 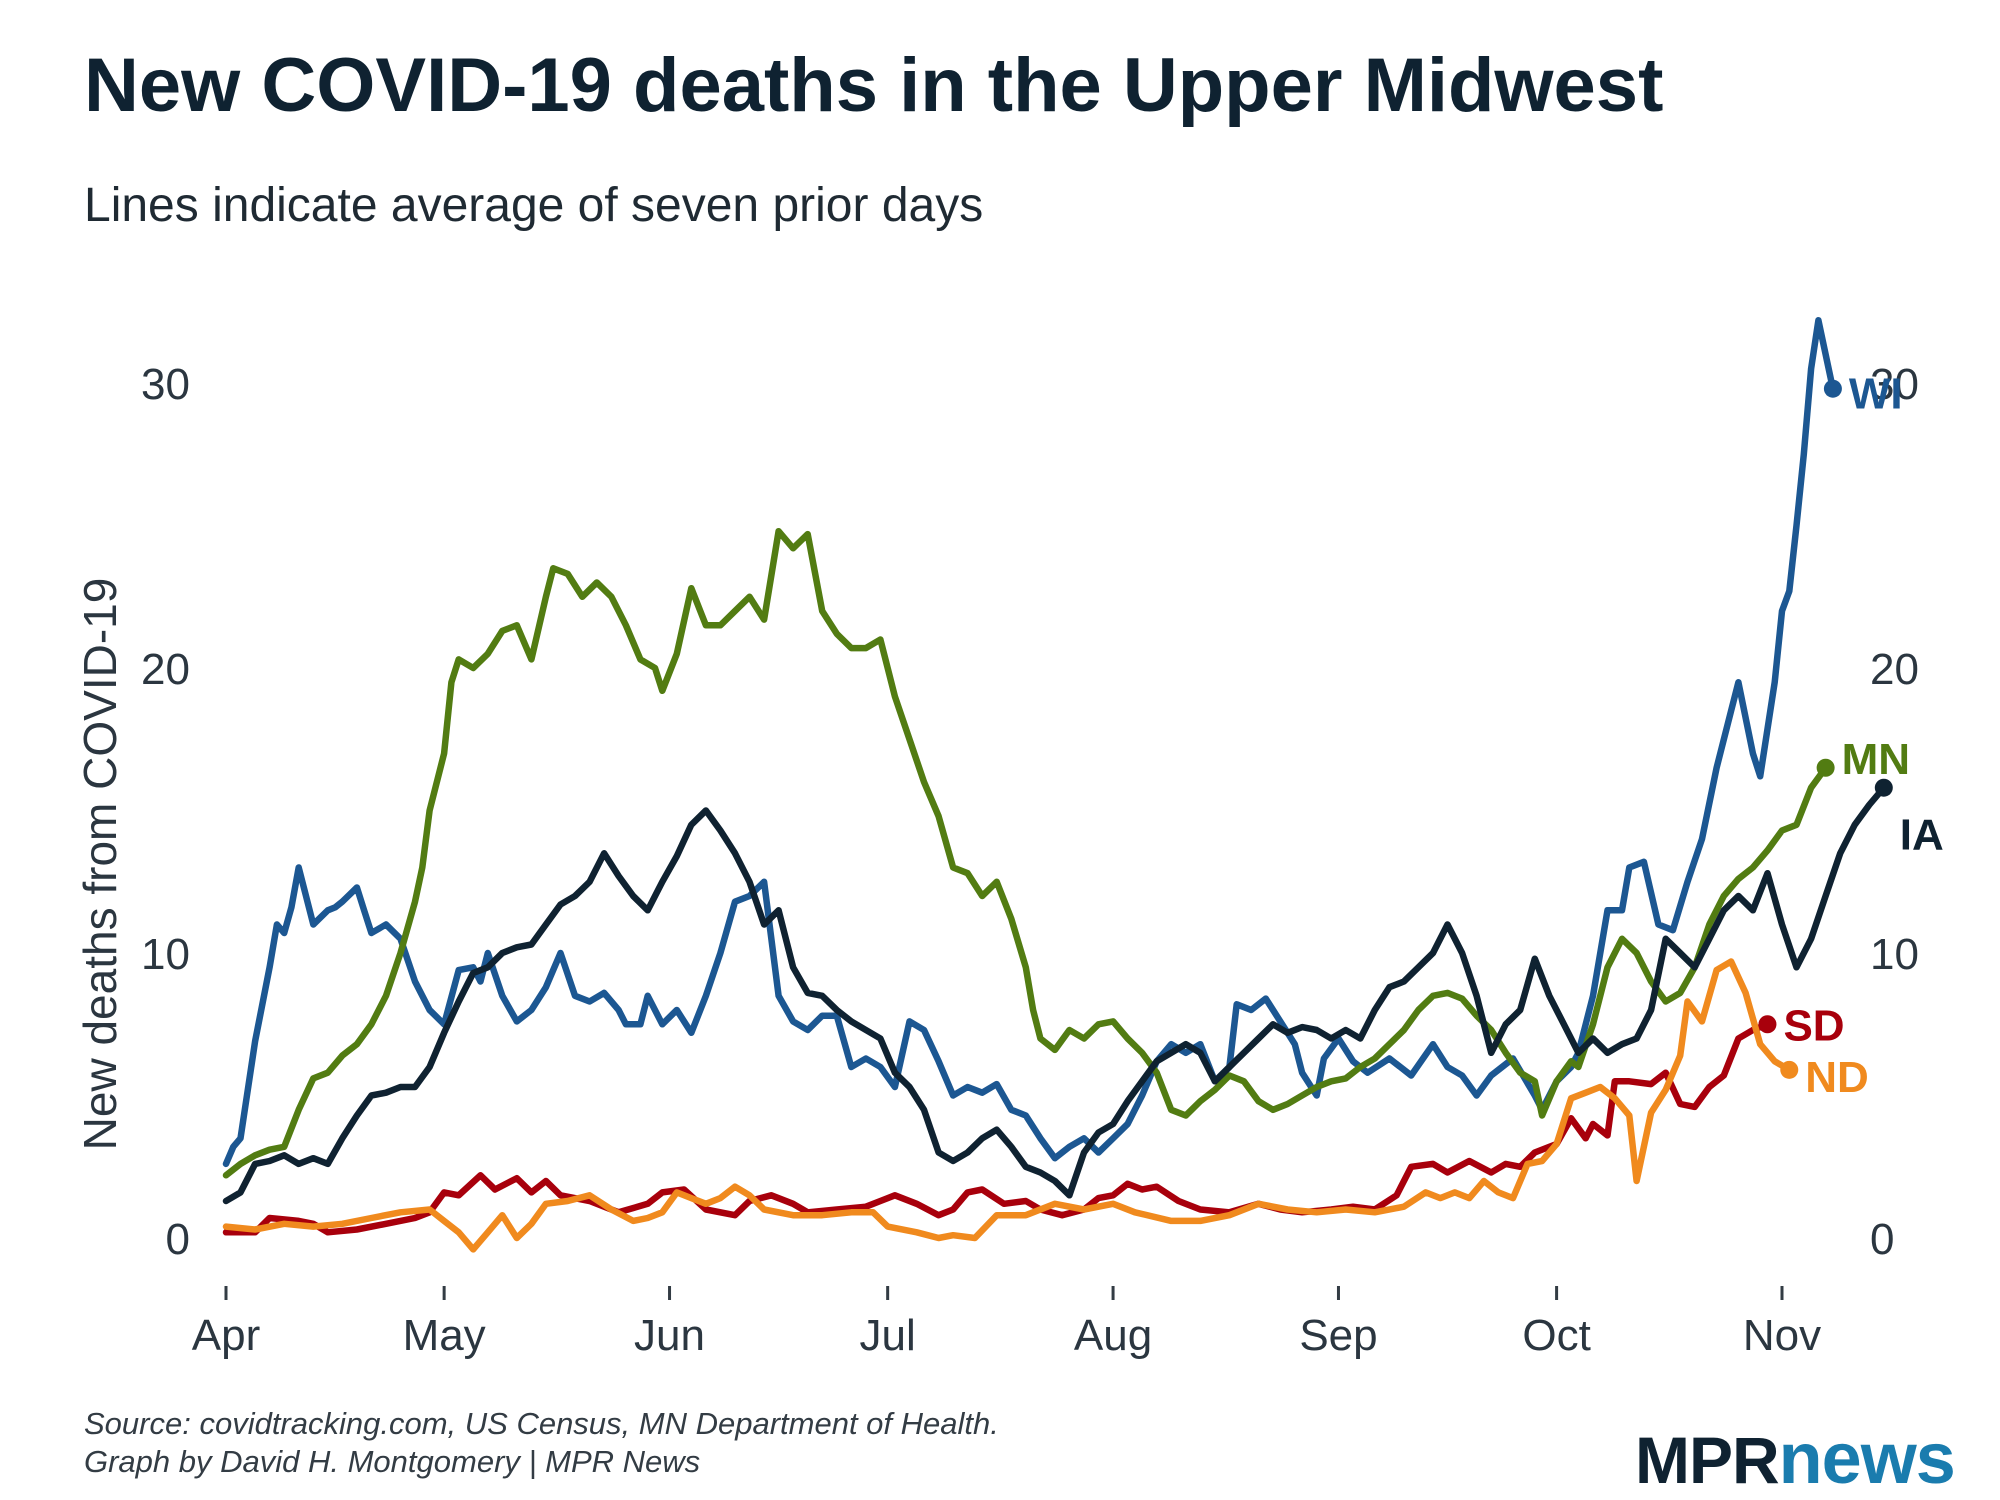 What do you see at coordinates (1006, 1323) in the screenshot?
I see `x-ticks: Apr May Jun Jul Aug Sep Oct Nov` at bounding box center [1006, 1323].